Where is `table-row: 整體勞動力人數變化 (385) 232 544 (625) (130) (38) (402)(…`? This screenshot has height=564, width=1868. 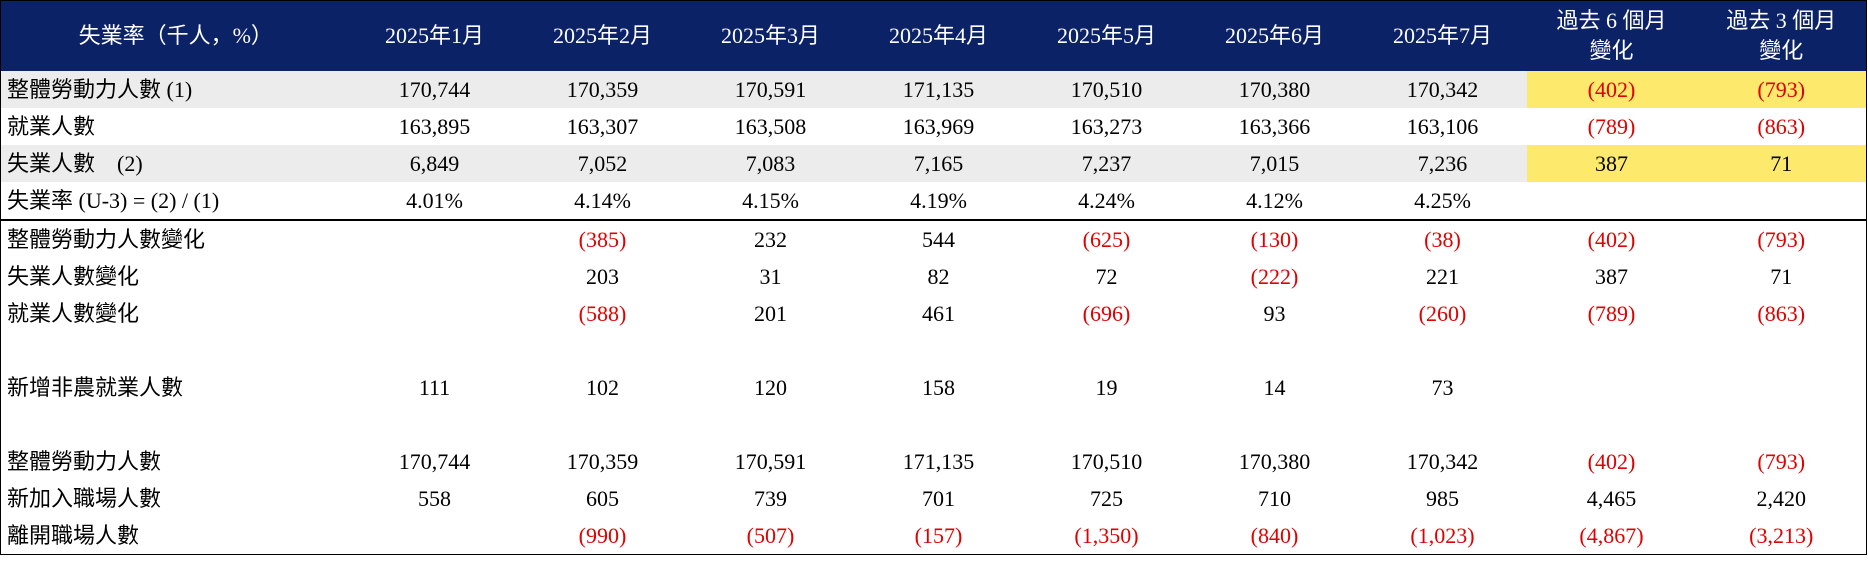 table-row: 整體勞動力人數變化 (385) 232 544 (625) (130) (38) (402)(… is located at coordinates (933, 238).